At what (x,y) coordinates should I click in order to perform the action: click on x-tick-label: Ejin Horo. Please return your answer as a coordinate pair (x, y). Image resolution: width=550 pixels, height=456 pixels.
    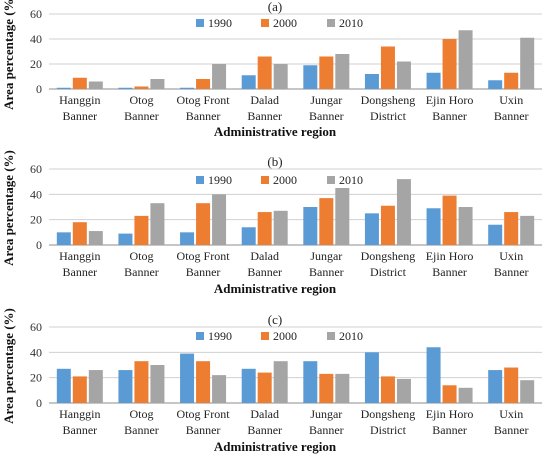
    Looking at the image, I should click on (450, 414).